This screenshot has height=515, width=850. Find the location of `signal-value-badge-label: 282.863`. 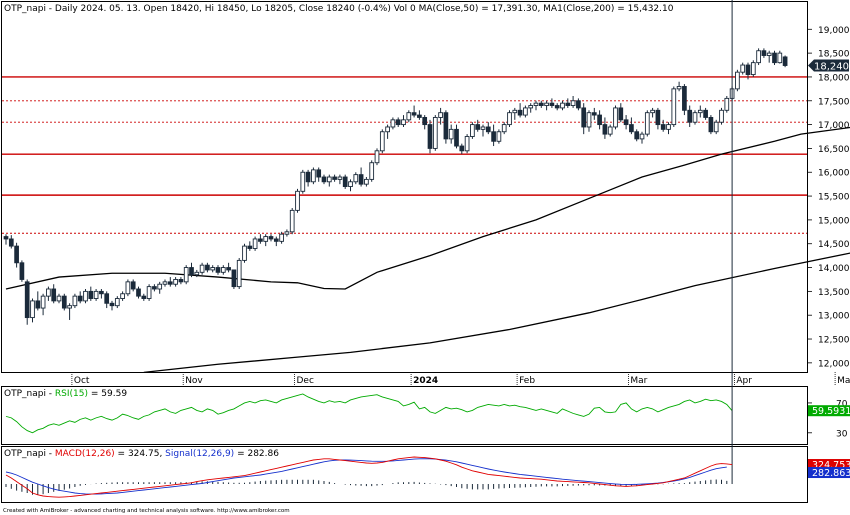

signal-value-badge-label: 282.863 is located at coordinates (831, 473).